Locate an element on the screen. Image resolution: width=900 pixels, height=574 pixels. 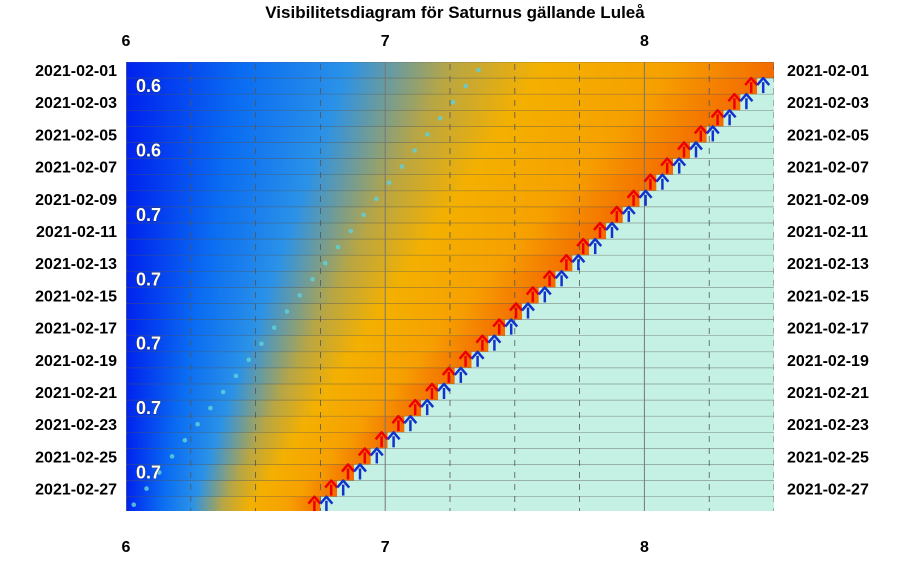
date-label-right: 2021-02-27 is located at coordinates (828, 490).